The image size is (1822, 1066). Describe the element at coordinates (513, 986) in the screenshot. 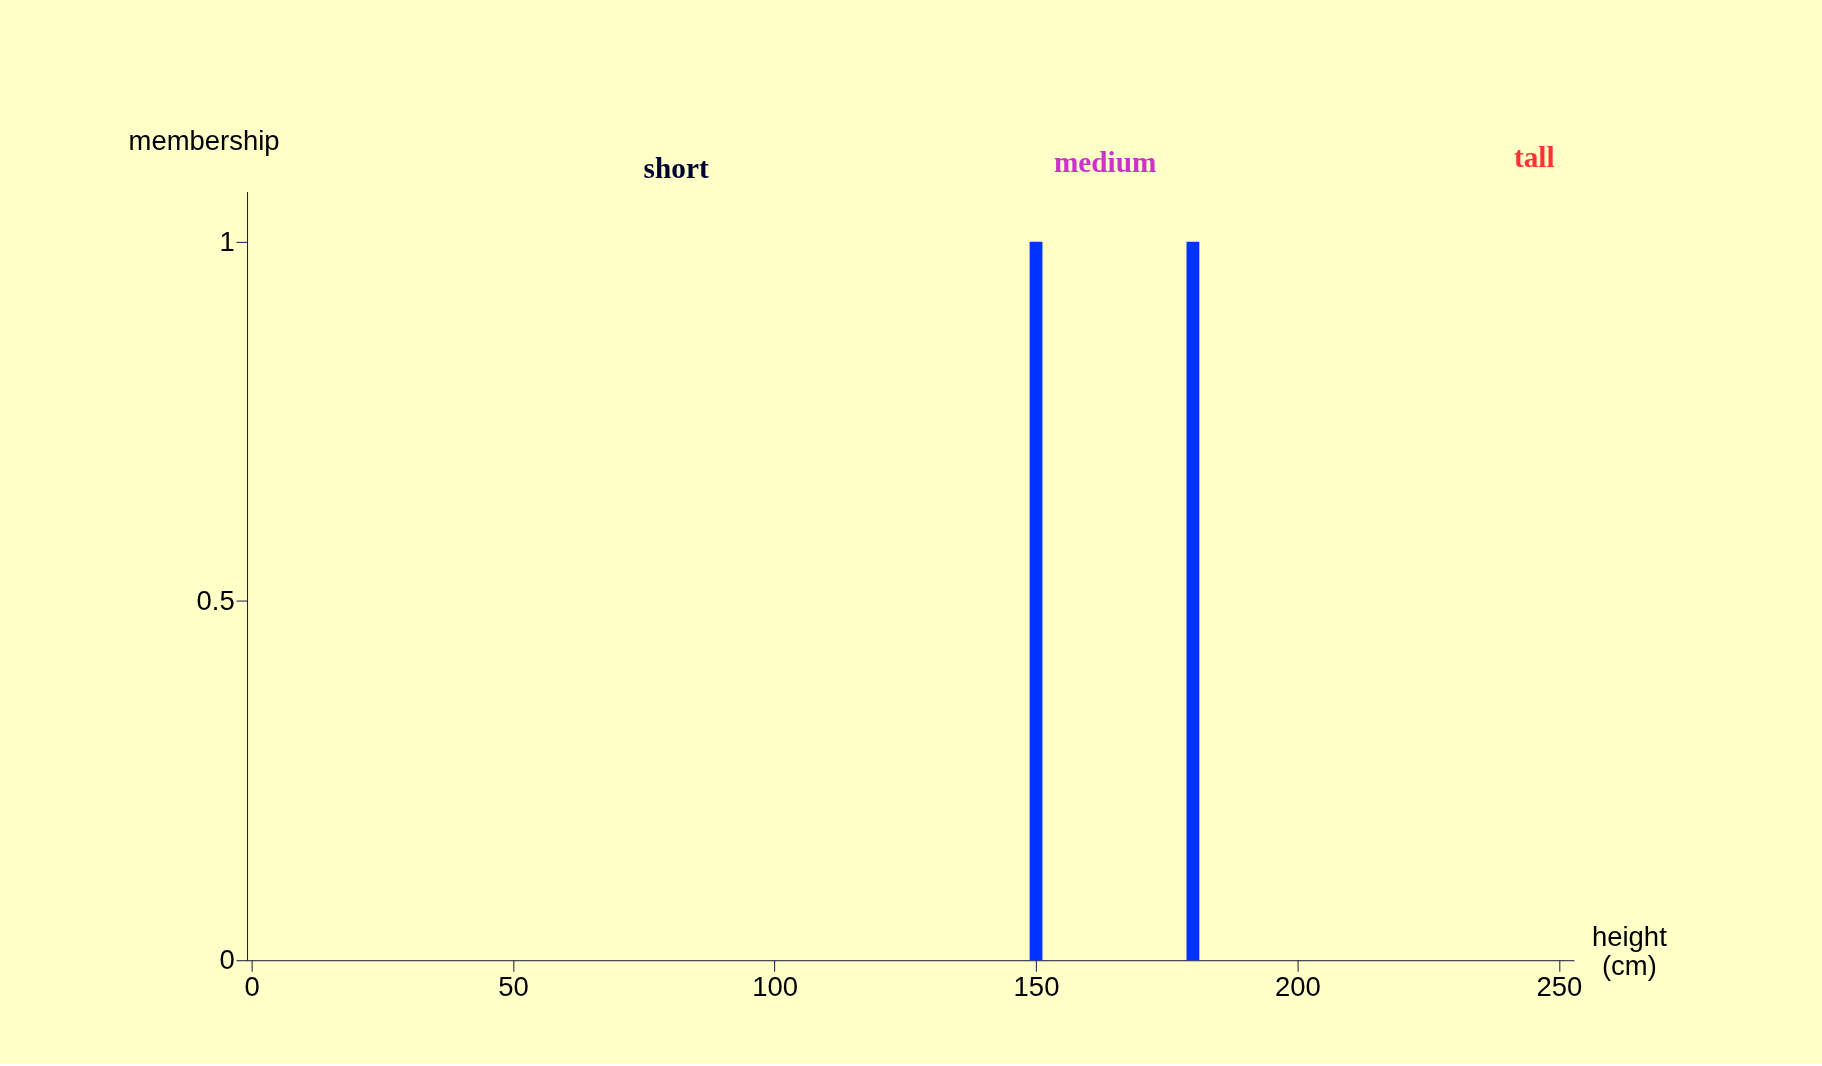

I see `x-tick-label: 50` at that location.